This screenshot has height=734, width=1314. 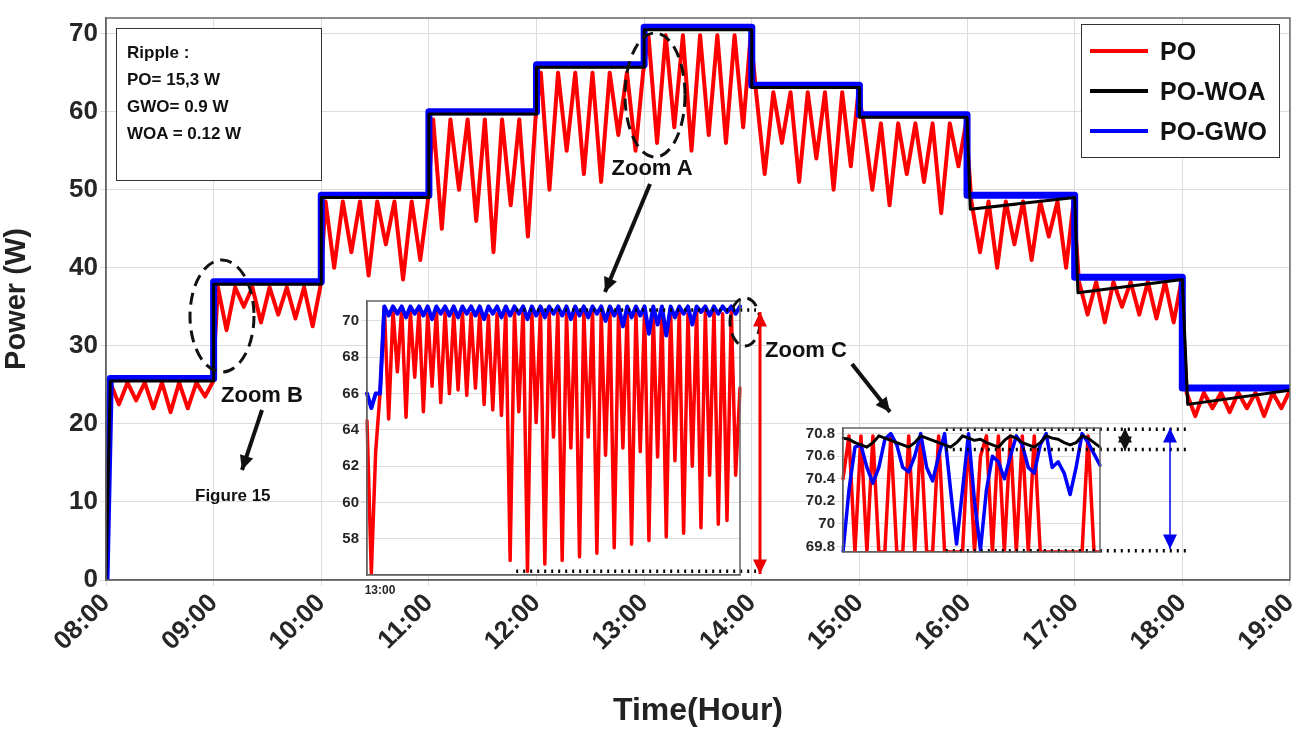 What do you see at coordinates (652, 168) in the screenshot?
I see `annotation: Zoom A` at bounding box center [652, 168].